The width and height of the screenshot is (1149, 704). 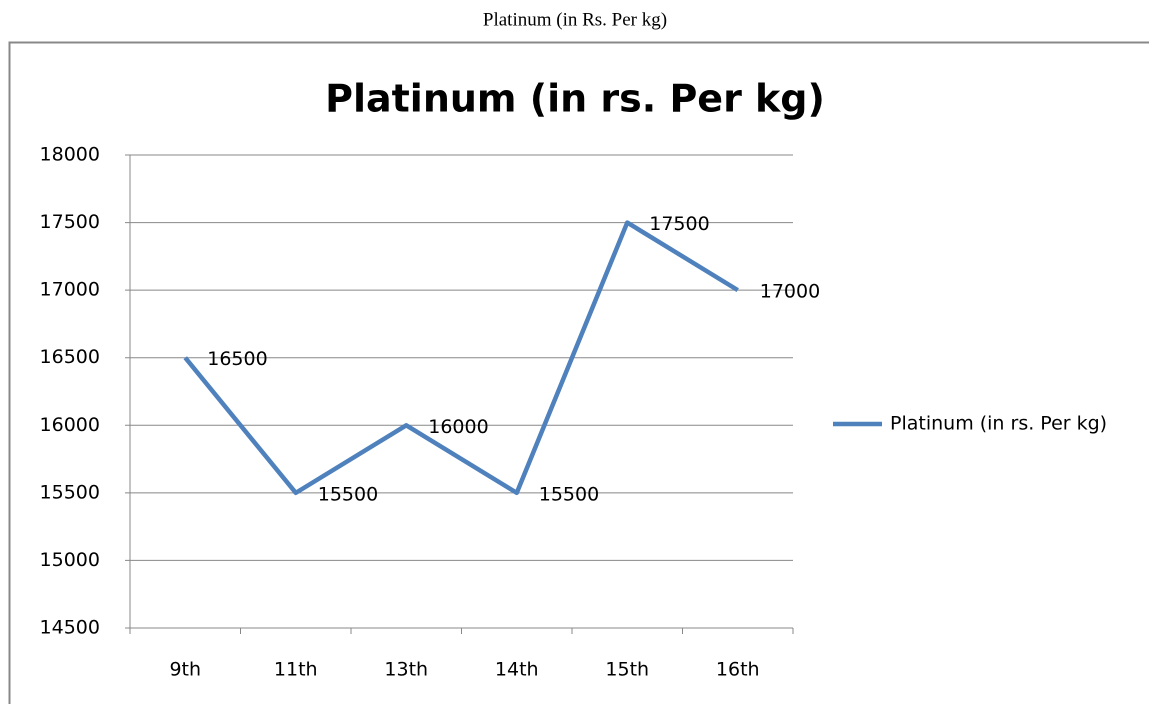 I want to click on x-tick-label: 16th, so click(x=738, y=670).